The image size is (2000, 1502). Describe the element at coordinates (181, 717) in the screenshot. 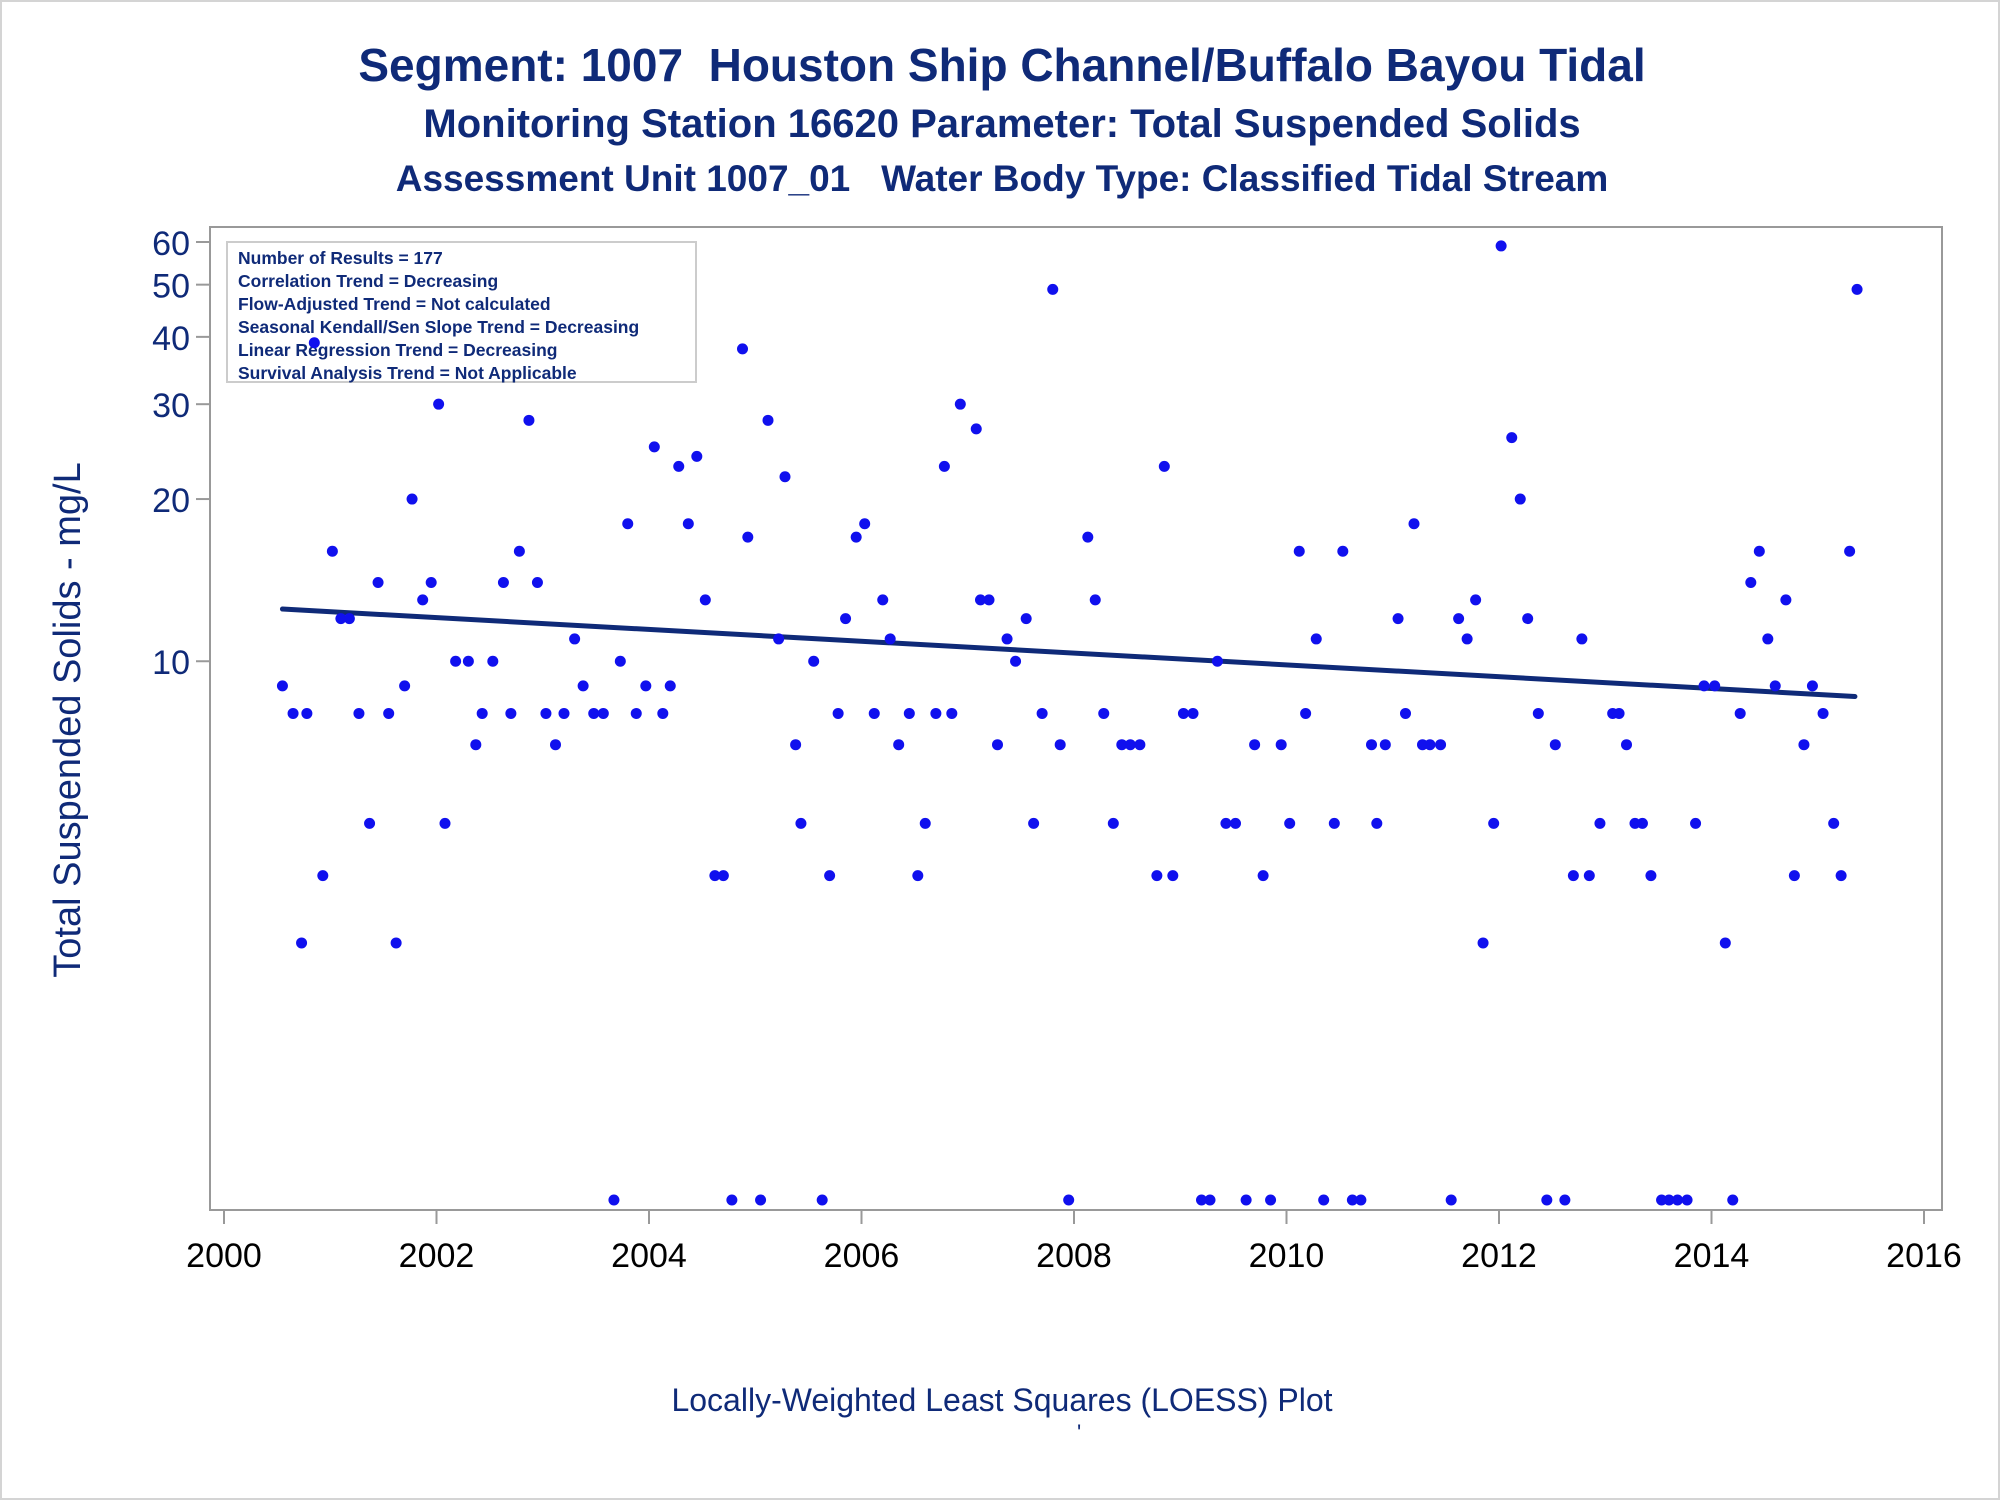

I see `y-axis: 10 20 30 40 50 60` at that location.